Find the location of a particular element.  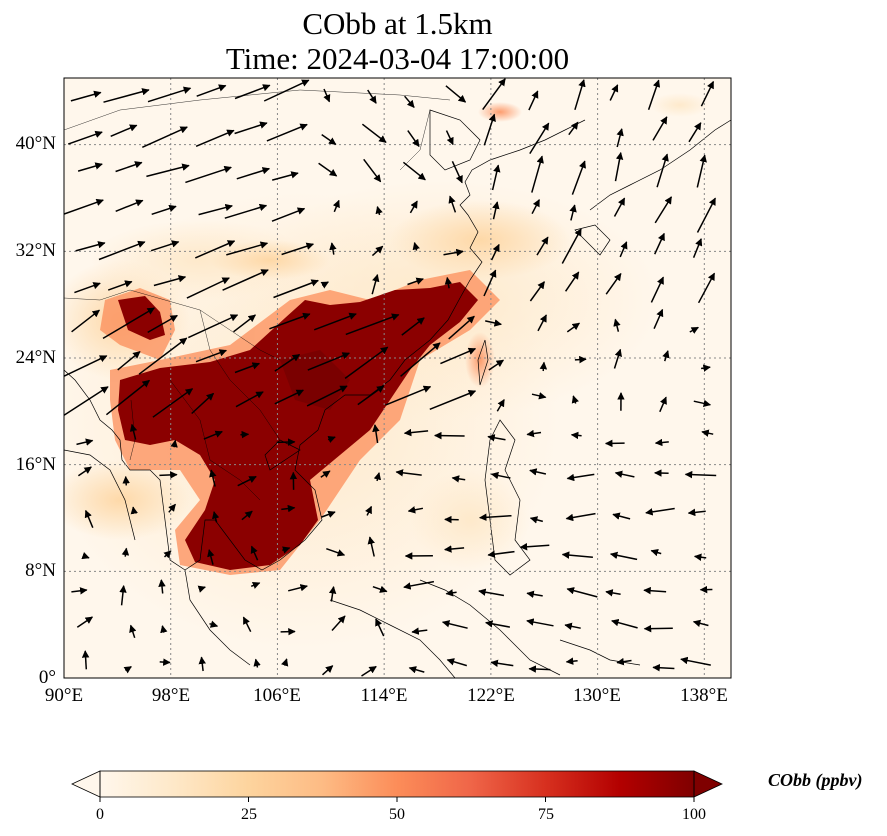

colorbar-tick-75: 75 is located at coordinates (546, 814).